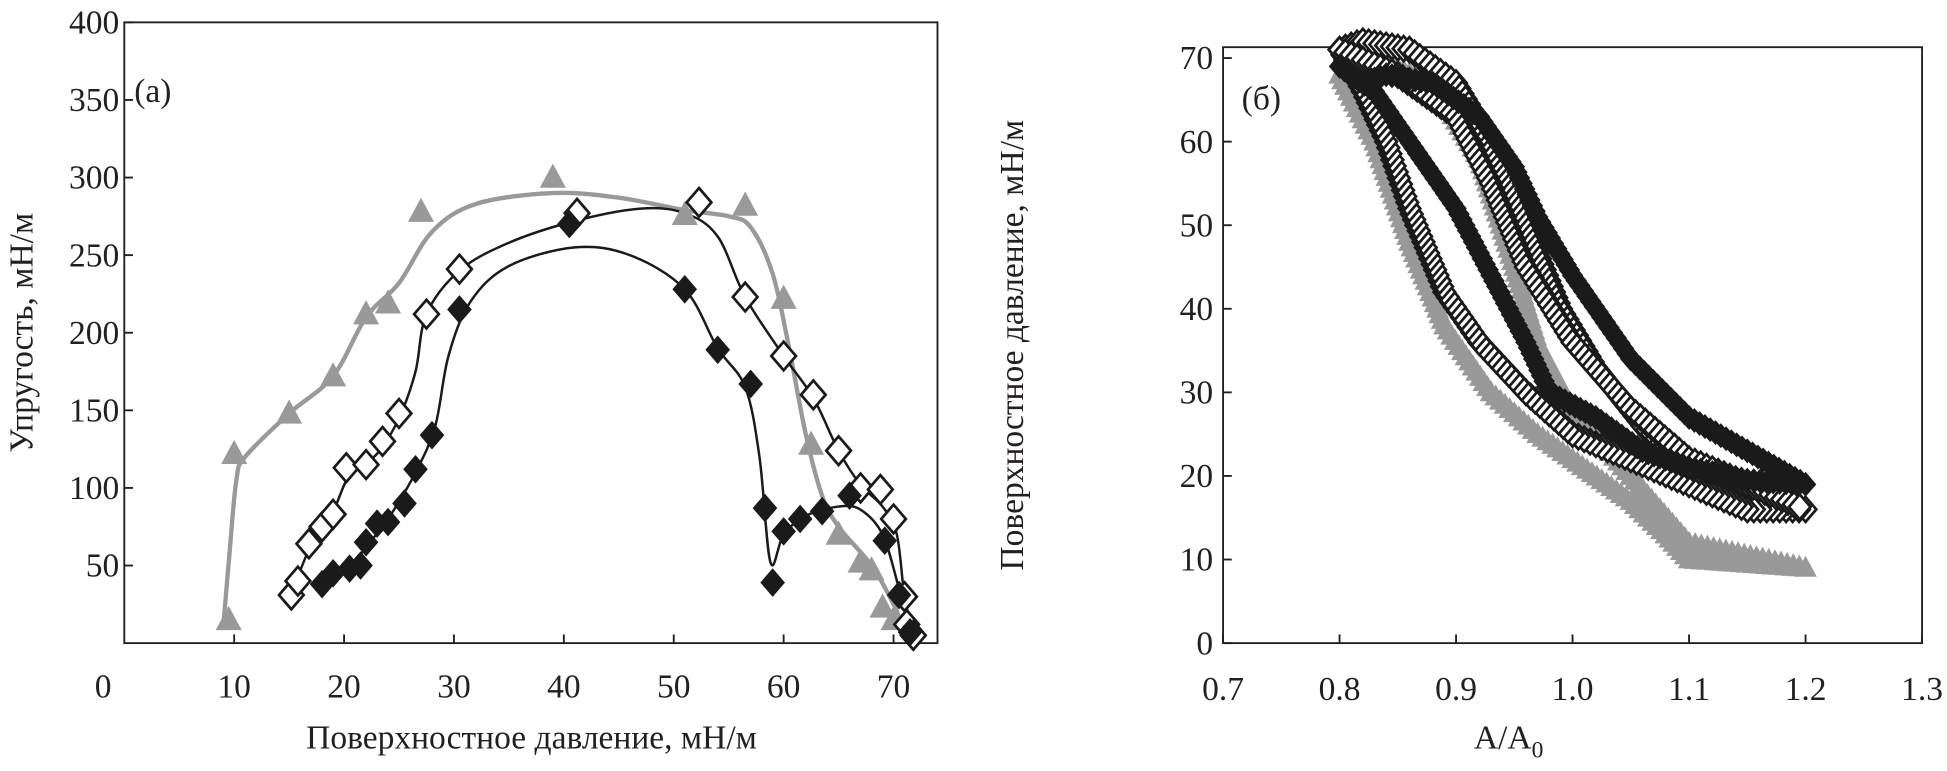  Describe the element at coordinates (1197, 476) in the screenshot. I see `y-tick-label: 20` at that location.